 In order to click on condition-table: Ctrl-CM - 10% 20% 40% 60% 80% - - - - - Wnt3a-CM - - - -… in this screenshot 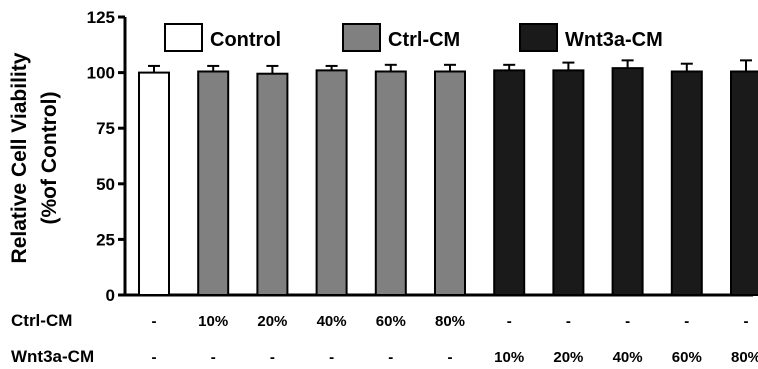, I will do `click(384, 338)`.